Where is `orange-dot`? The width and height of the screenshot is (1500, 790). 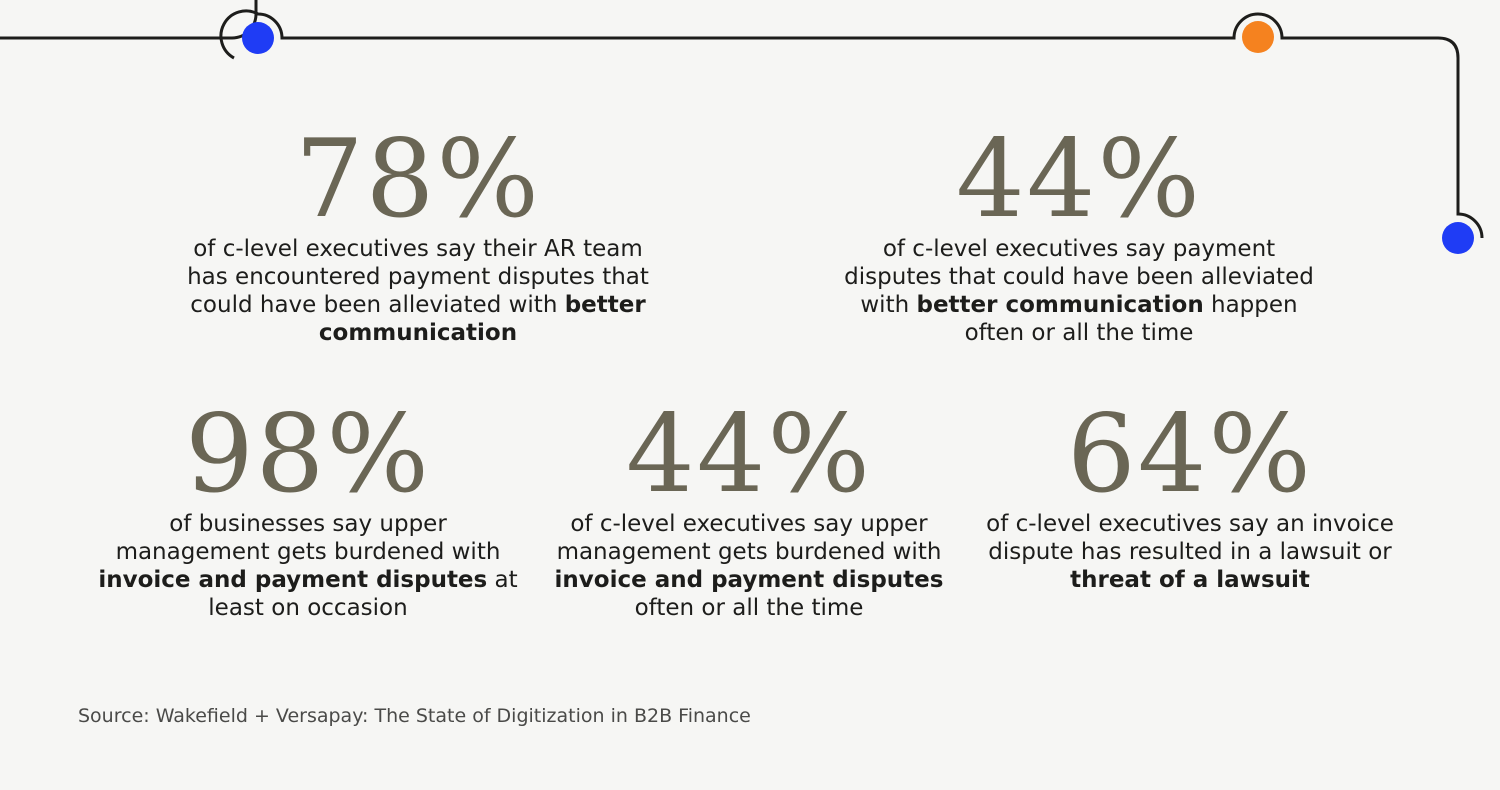
orange-dot is located at coordinates (1258, 37).